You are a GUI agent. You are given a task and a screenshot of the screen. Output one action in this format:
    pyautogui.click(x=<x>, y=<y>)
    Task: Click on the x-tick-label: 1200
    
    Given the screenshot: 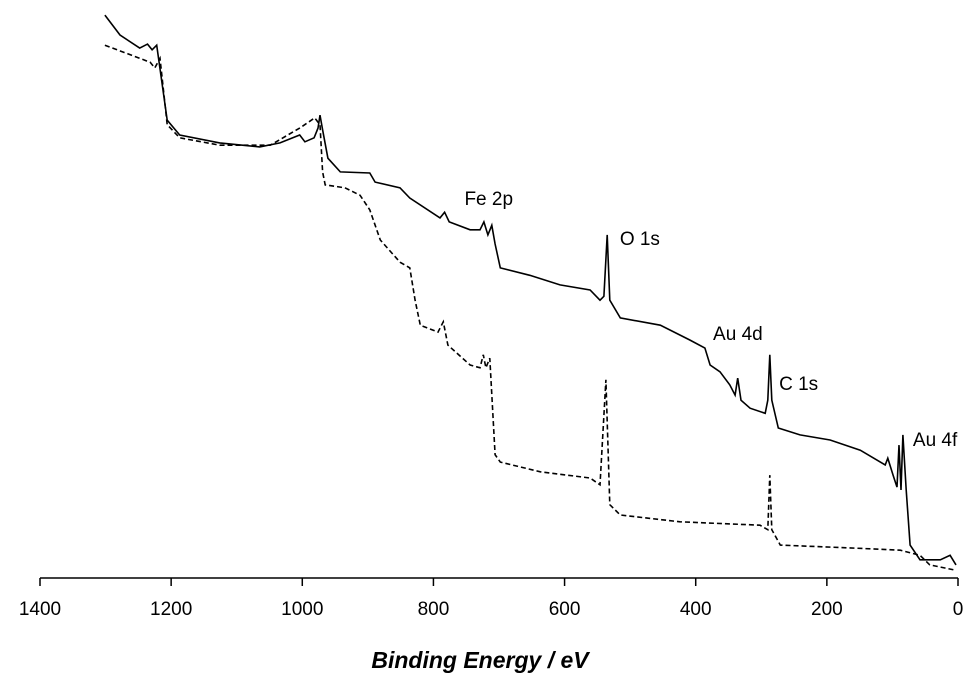 What is the action you would take?
    pyautogui.click(x=171, y=609)
    